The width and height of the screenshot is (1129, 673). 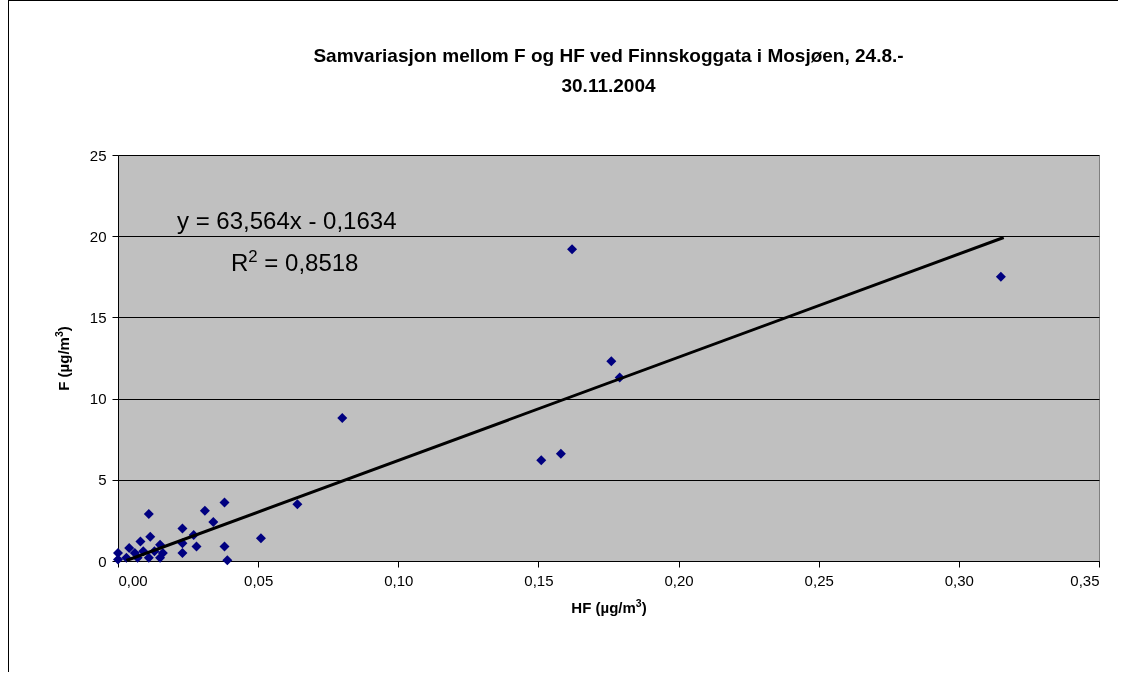 I want to click on x-tick-label: 0,25, so click(x=819, y=580).